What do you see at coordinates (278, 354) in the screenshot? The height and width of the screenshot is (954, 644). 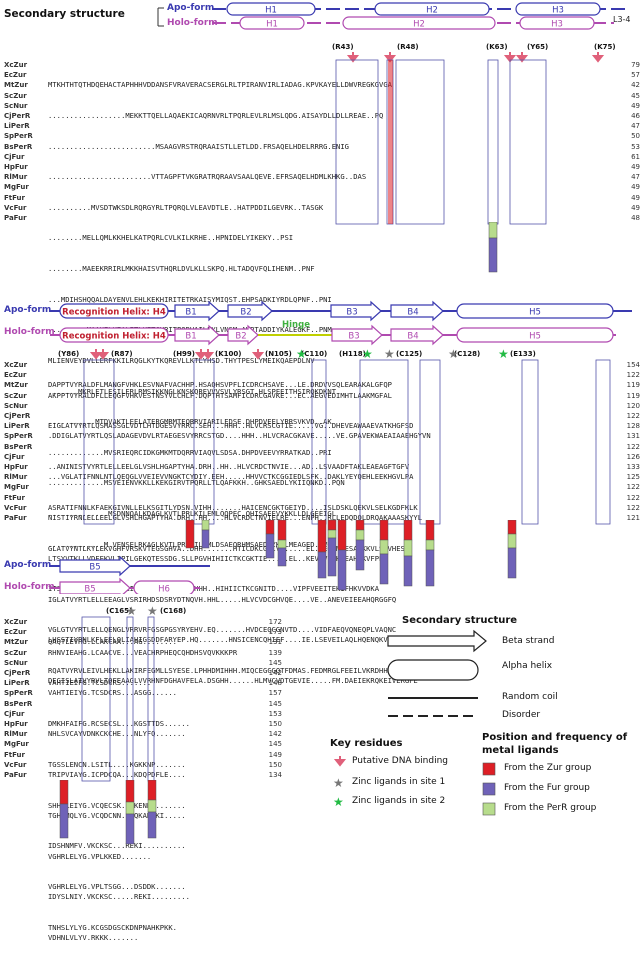 I see `key-n105: (N105)` at bounding box center [278, 354].